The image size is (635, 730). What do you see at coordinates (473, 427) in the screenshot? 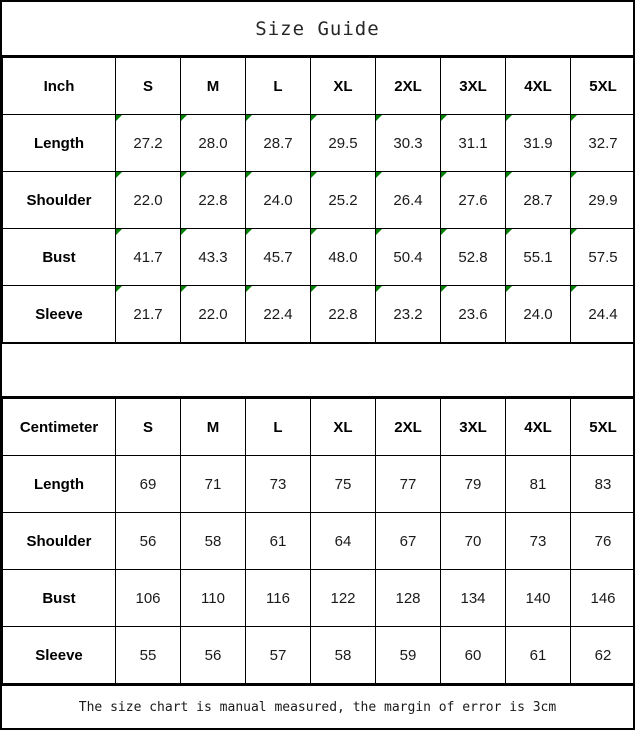
I see `cm-header-3xl: 3XL` at bounding box center [473, 427].